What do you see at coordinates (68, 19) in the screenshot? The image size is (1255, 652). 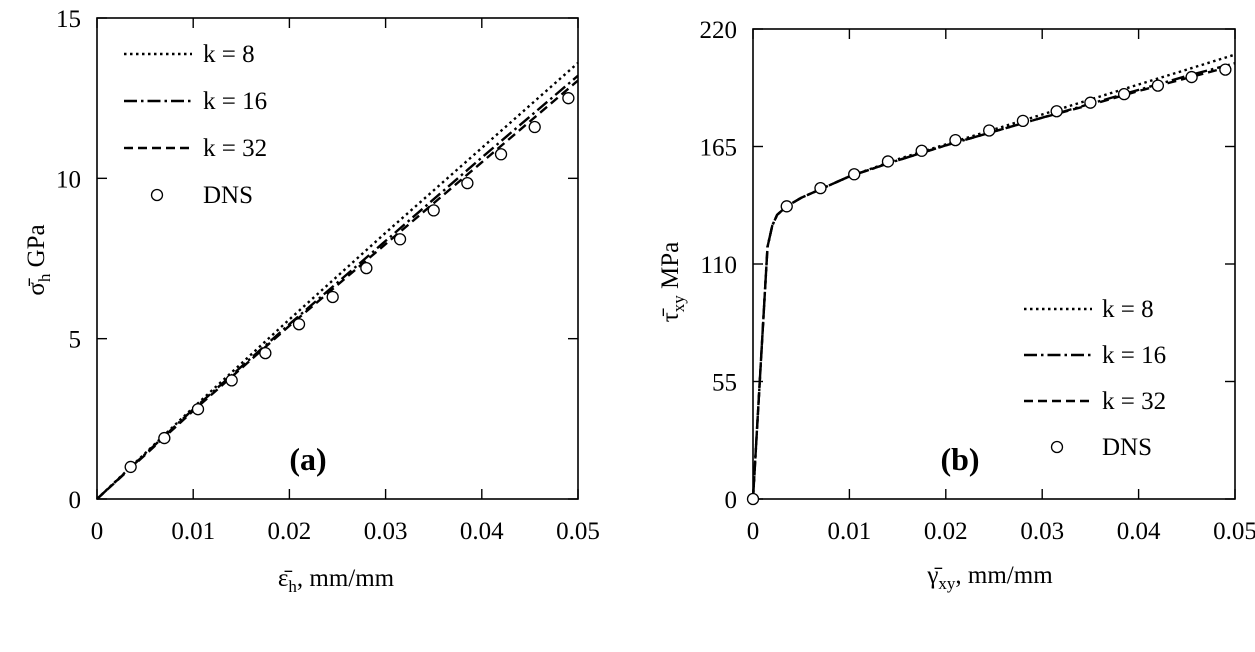 I see `y-tick-label: 15` at bounding box center [68, 19].